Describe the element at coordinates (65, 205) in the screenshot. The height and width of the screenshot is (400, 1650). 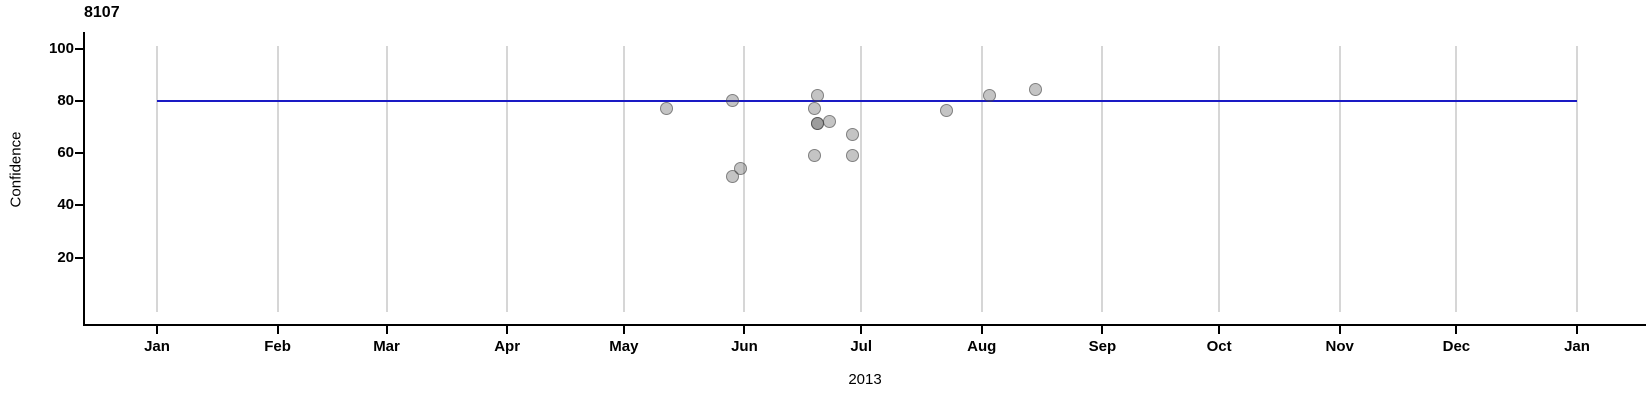
I see `y-tick-label-40: 40` at that location.